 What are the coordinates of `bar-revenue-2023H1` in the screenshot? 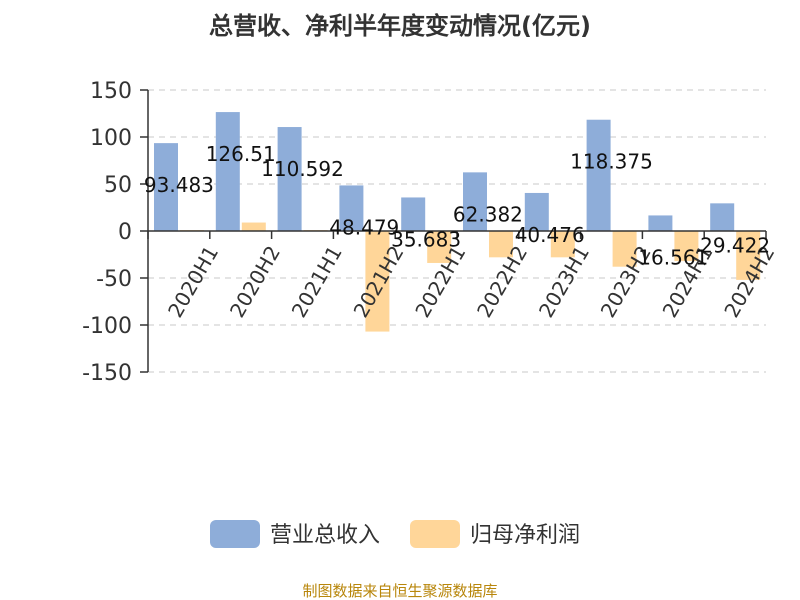 It's located at (536, 211).